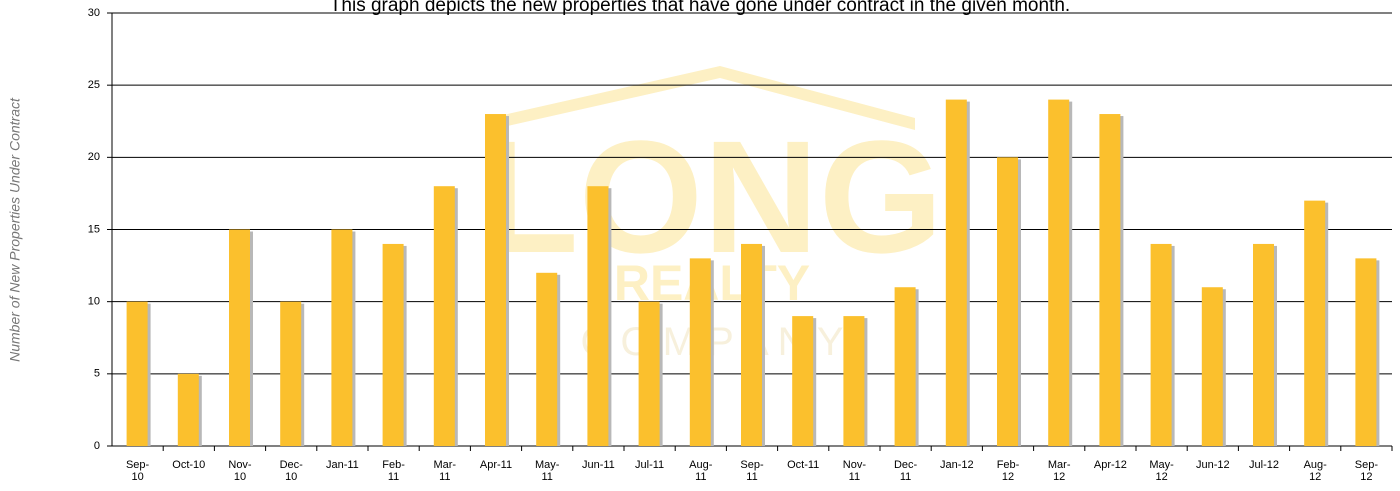  What do you see at coordinates (650, 465) in the screenshot?
I see `x-tick-label: Jul-11` at bounding box center [650, 465].